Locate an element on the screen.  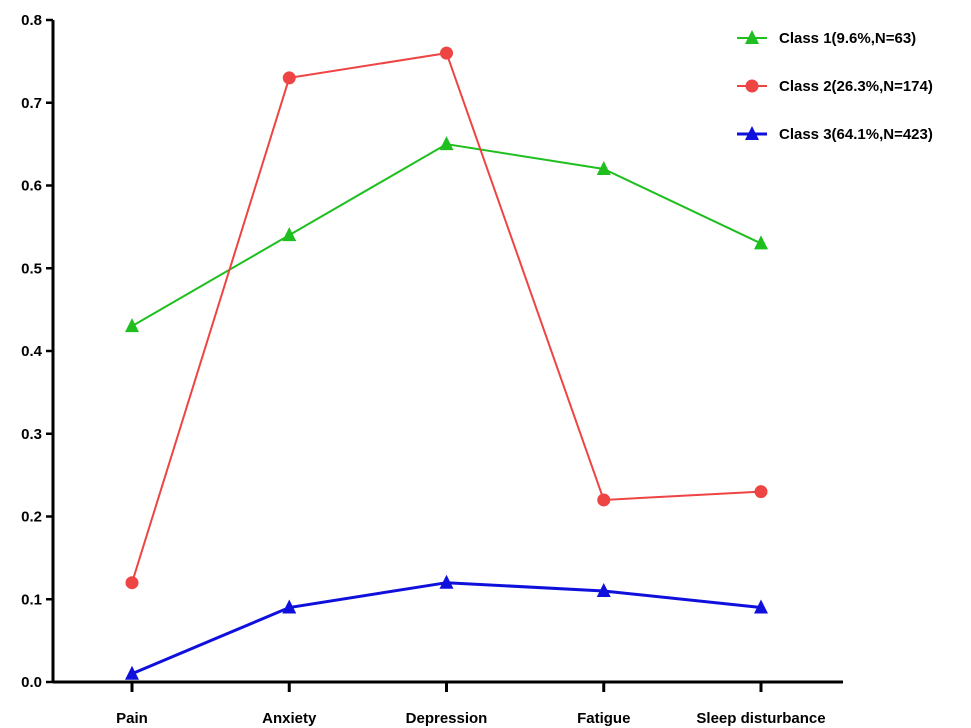
y-tick-label: 0.7 is located at coordinates (31, 103).